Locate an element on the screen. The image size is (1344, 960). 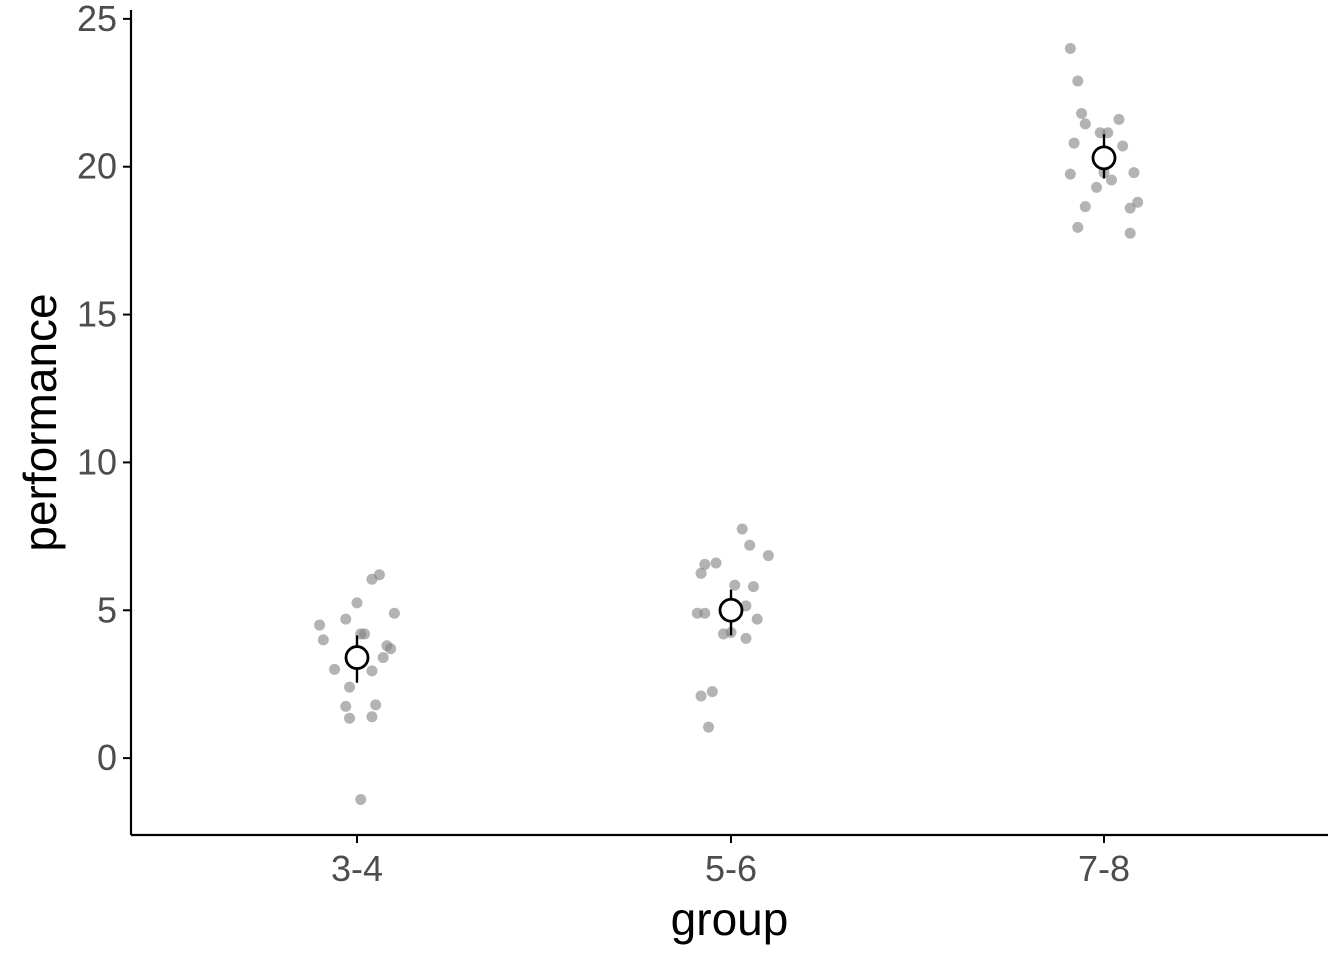
y-tick-label: 25 is located at coordinates (97, 19).